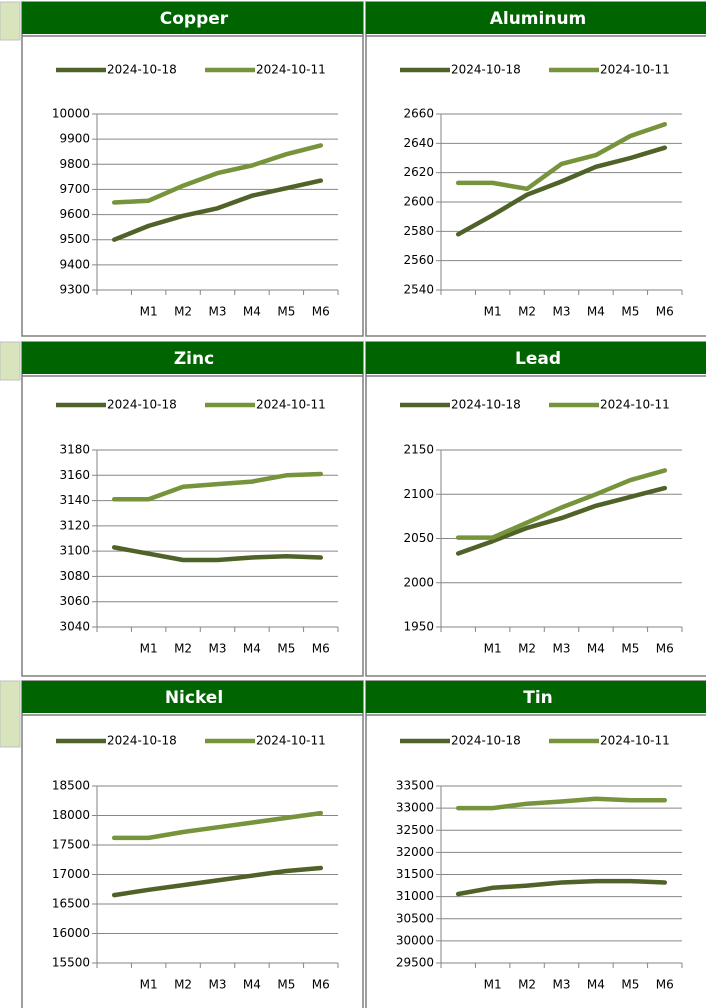 Image resolution: width=706 pixels, height=1008 pixels. What do you see at coordinates (415, 918) in the screenshot?
I see `y-tick-label: 30500` at bounding box center [415, 918].